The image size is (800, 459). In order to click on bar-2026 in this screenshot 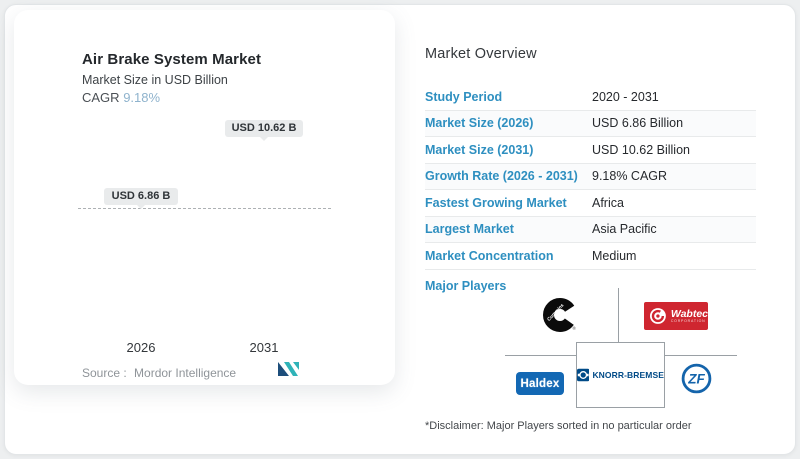, I will do `click(141, 272)`.